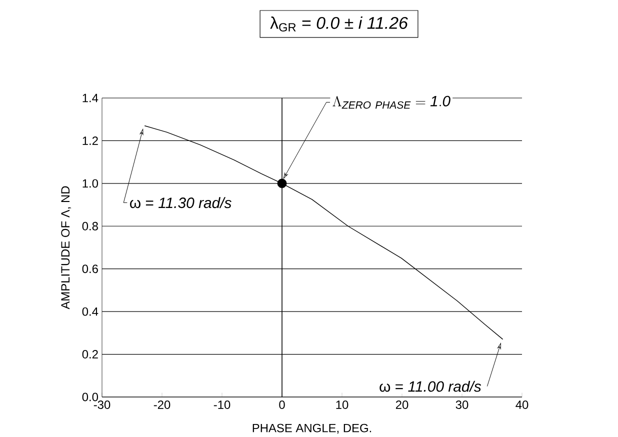 Image resolution: width=618 pixels, height=437 pixels. What do you see at coordinates (90, 269) in the screenshot?
I see `y-tick-label: 0.6` at bounding box center [90, 269].